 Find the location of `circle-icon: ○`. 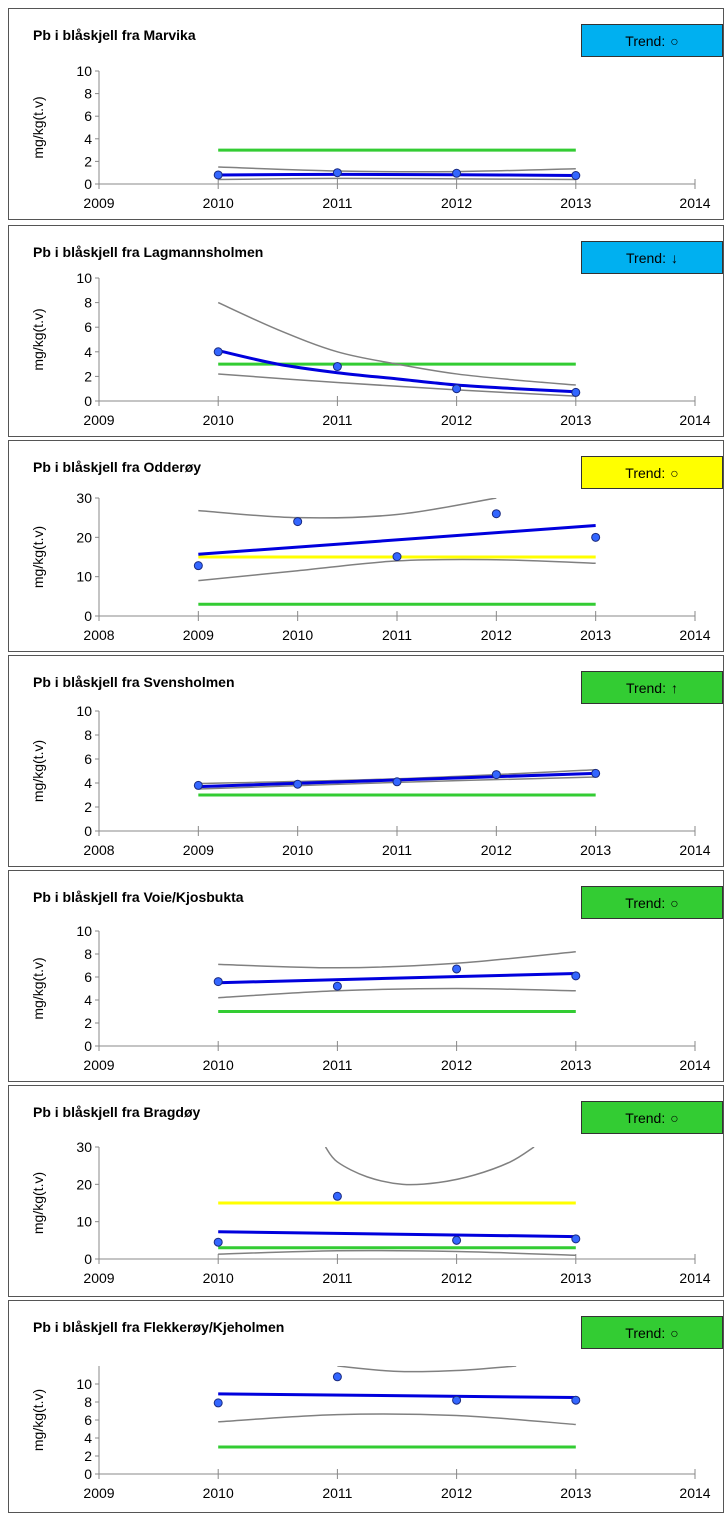

circle-icon: ○ is located at coordinates (674, 40).